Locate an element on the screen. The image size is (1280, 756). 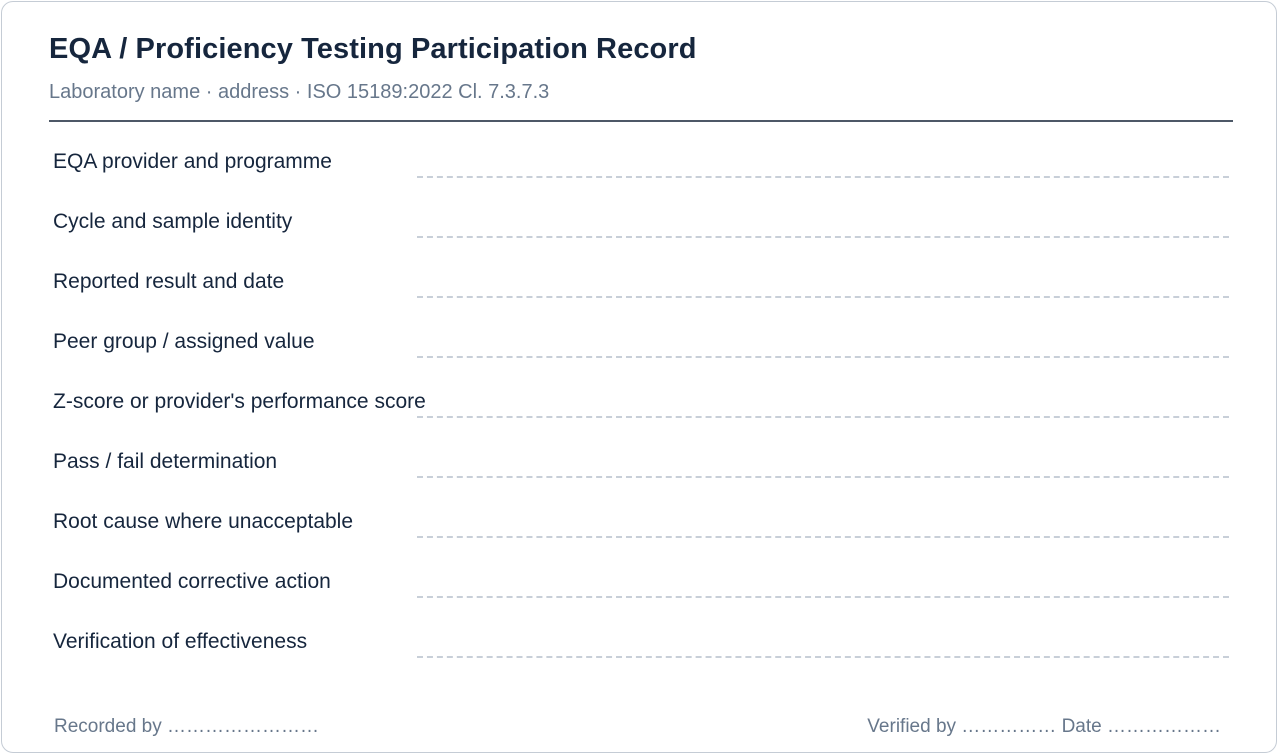
field-row: Documented corrective action is located at coordinates (641, 582).